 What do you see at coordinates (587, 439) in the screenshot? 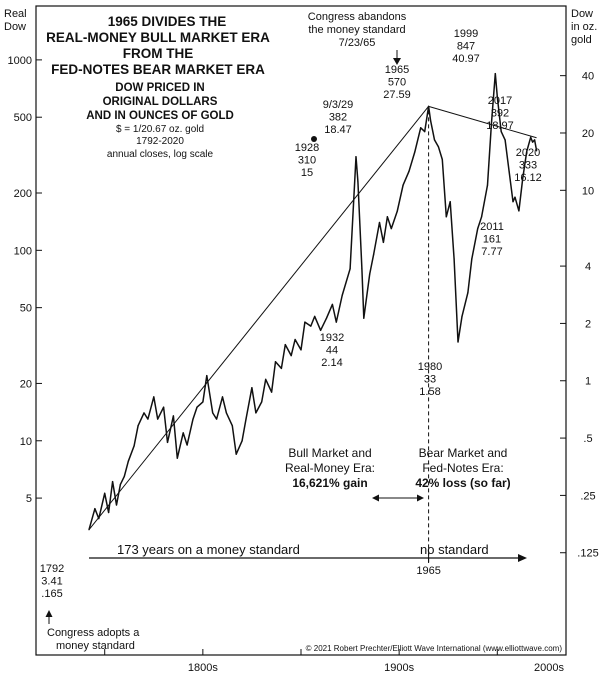
I see `right-tick-label-6: .5` at bounding box center [587, 439].